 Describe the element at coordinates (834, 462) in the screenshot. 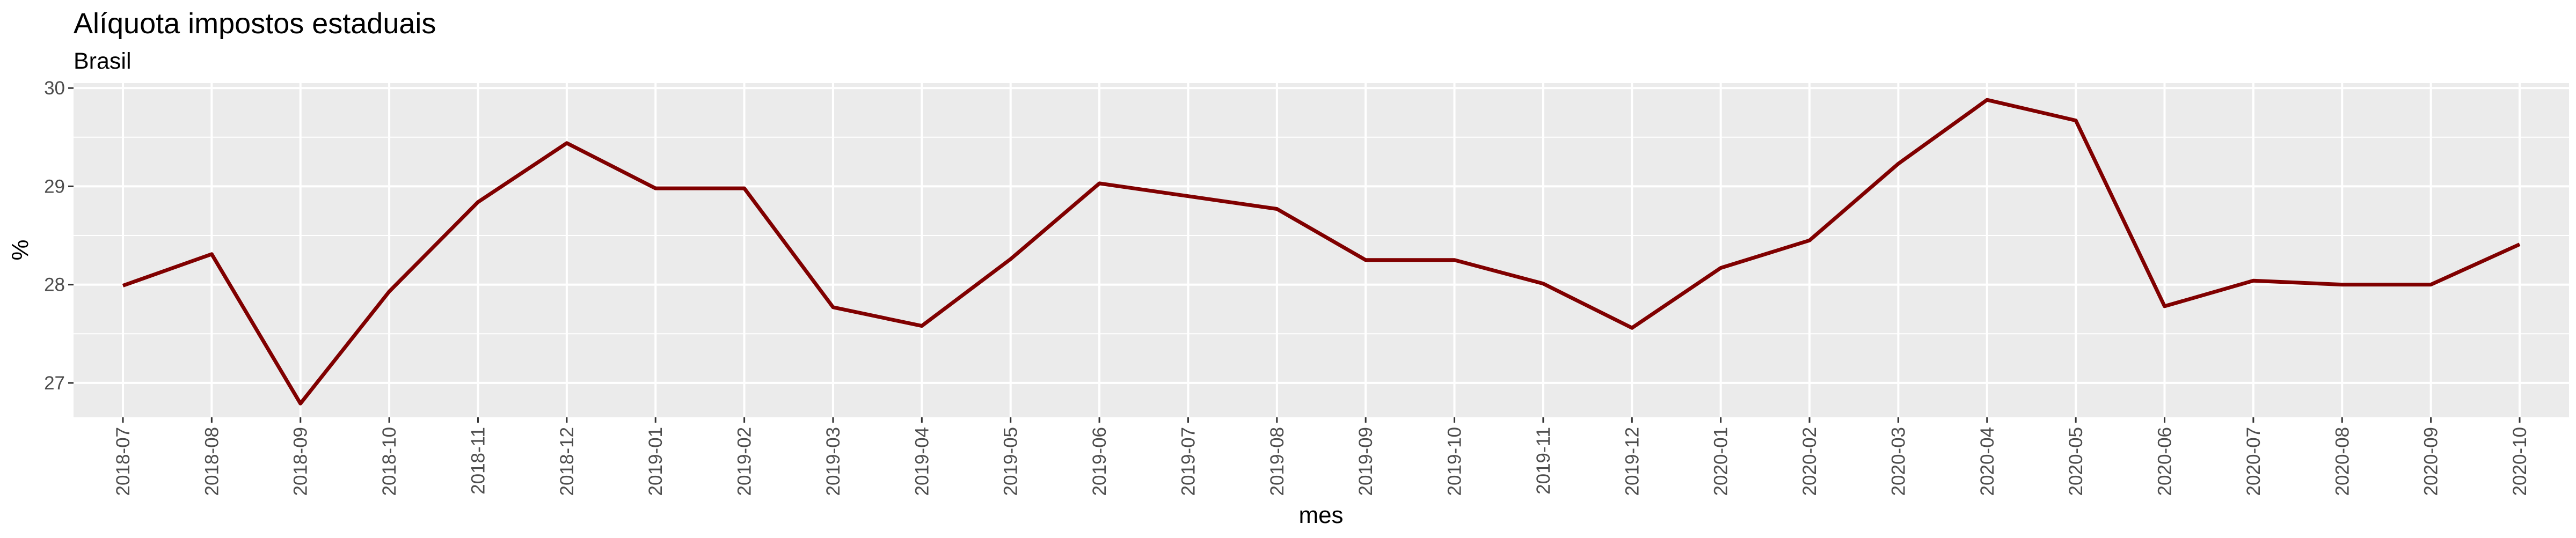

I see `x-tick-label: 2019-03` at that location.